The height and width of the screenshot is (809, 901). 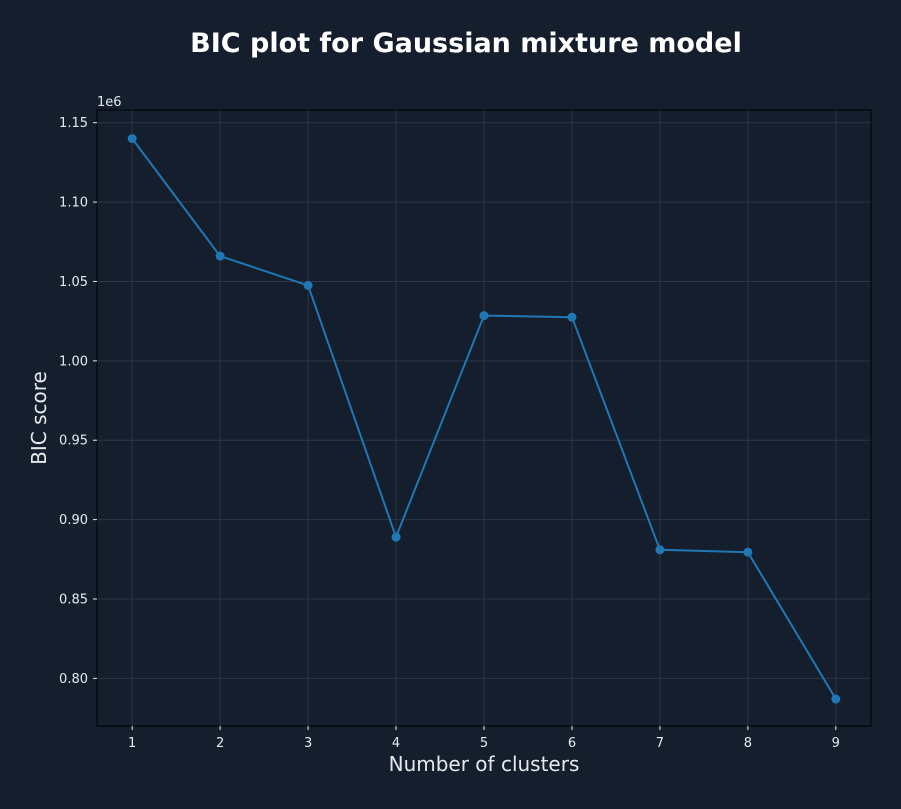 I want to click on x-tick-label: 1, so click(x=132, y=743).